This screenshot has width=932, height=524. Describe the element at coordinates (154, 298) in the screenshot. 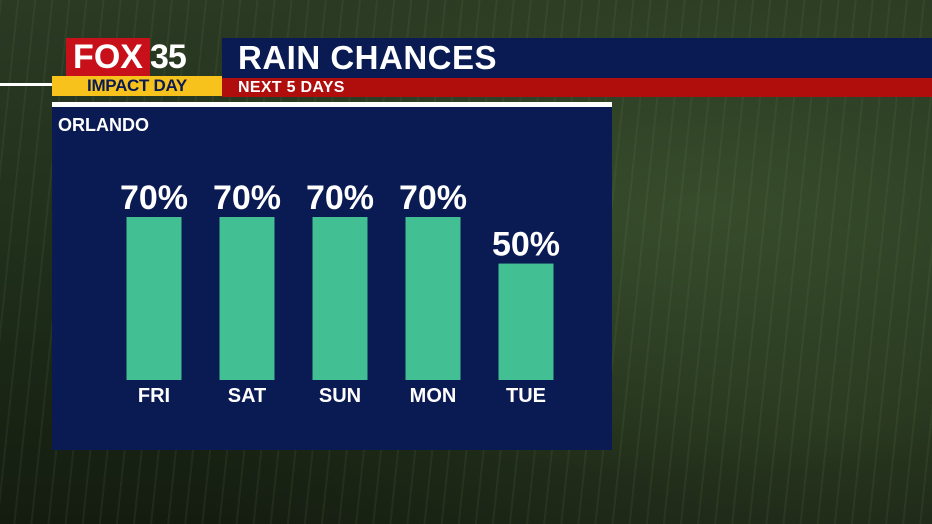

I see `bar-fri` at that location.